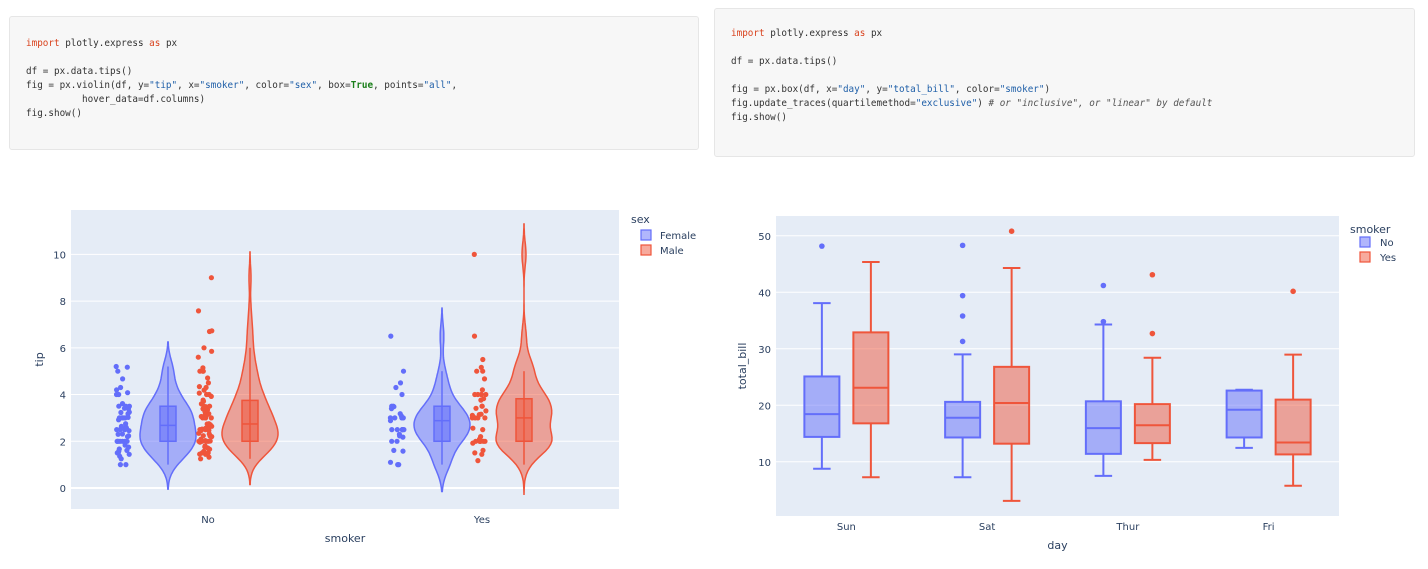  I want to click on legend-title: smoker, so click(1370, 229).